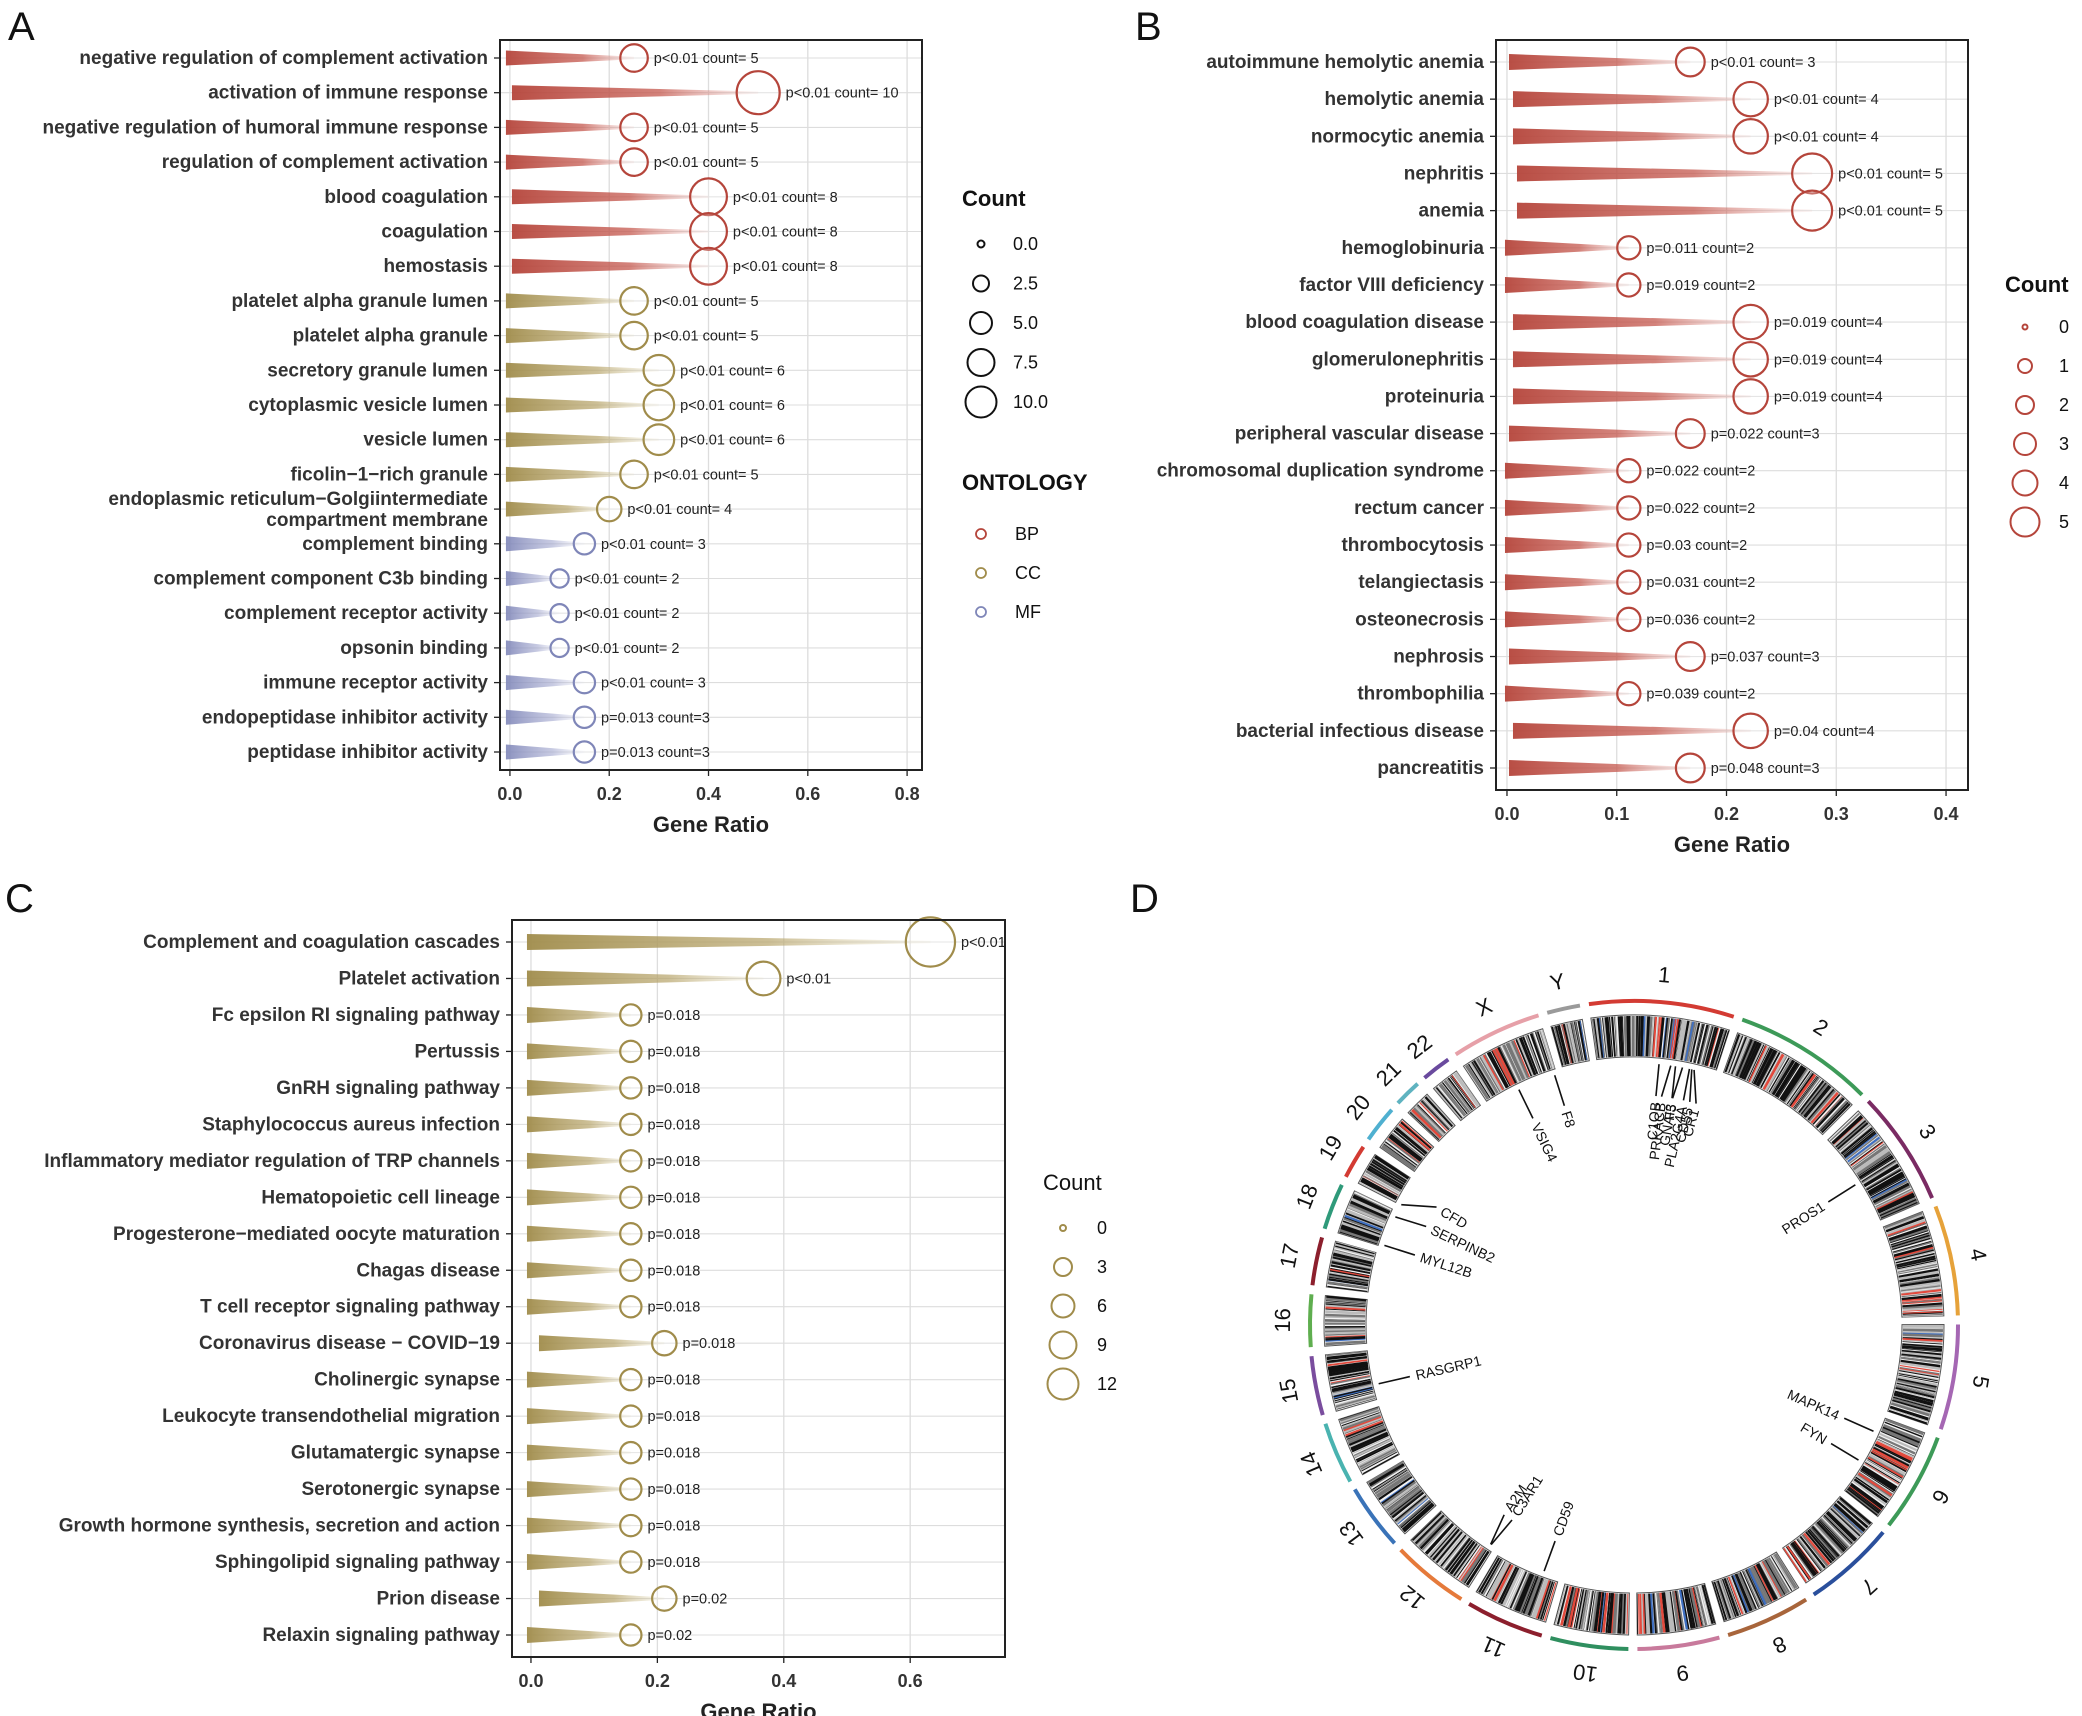 This screenshot has width=2082, height=1716. What do you see at coordinates (345, 717) in the screenshot?
I see `category-label: endopeptidase inhibitor activity` at bounding box center [345, 717].